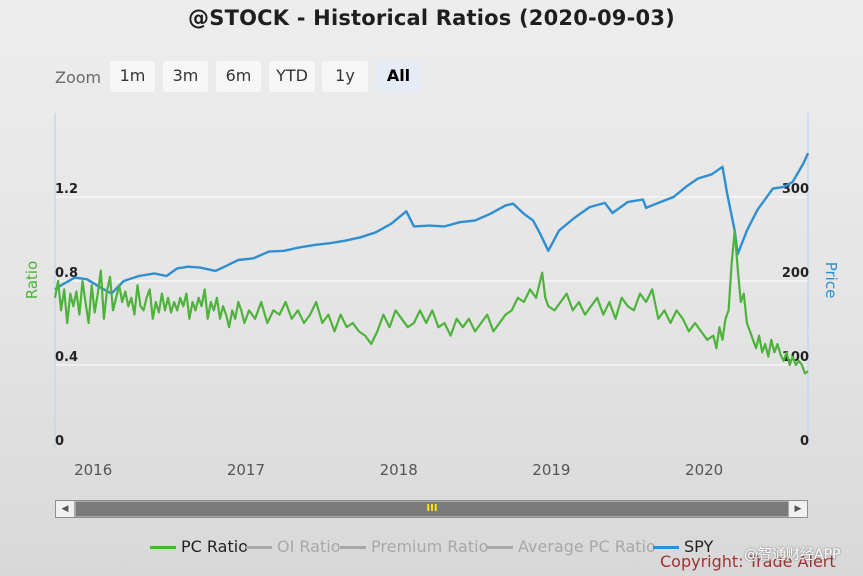 The height and width of the screenshot is (576, 863). What do you see at coordinates (587, 546) in the screenshot?
I see `legend-label: Average PC Ratio` at bounding box center [587, 546].